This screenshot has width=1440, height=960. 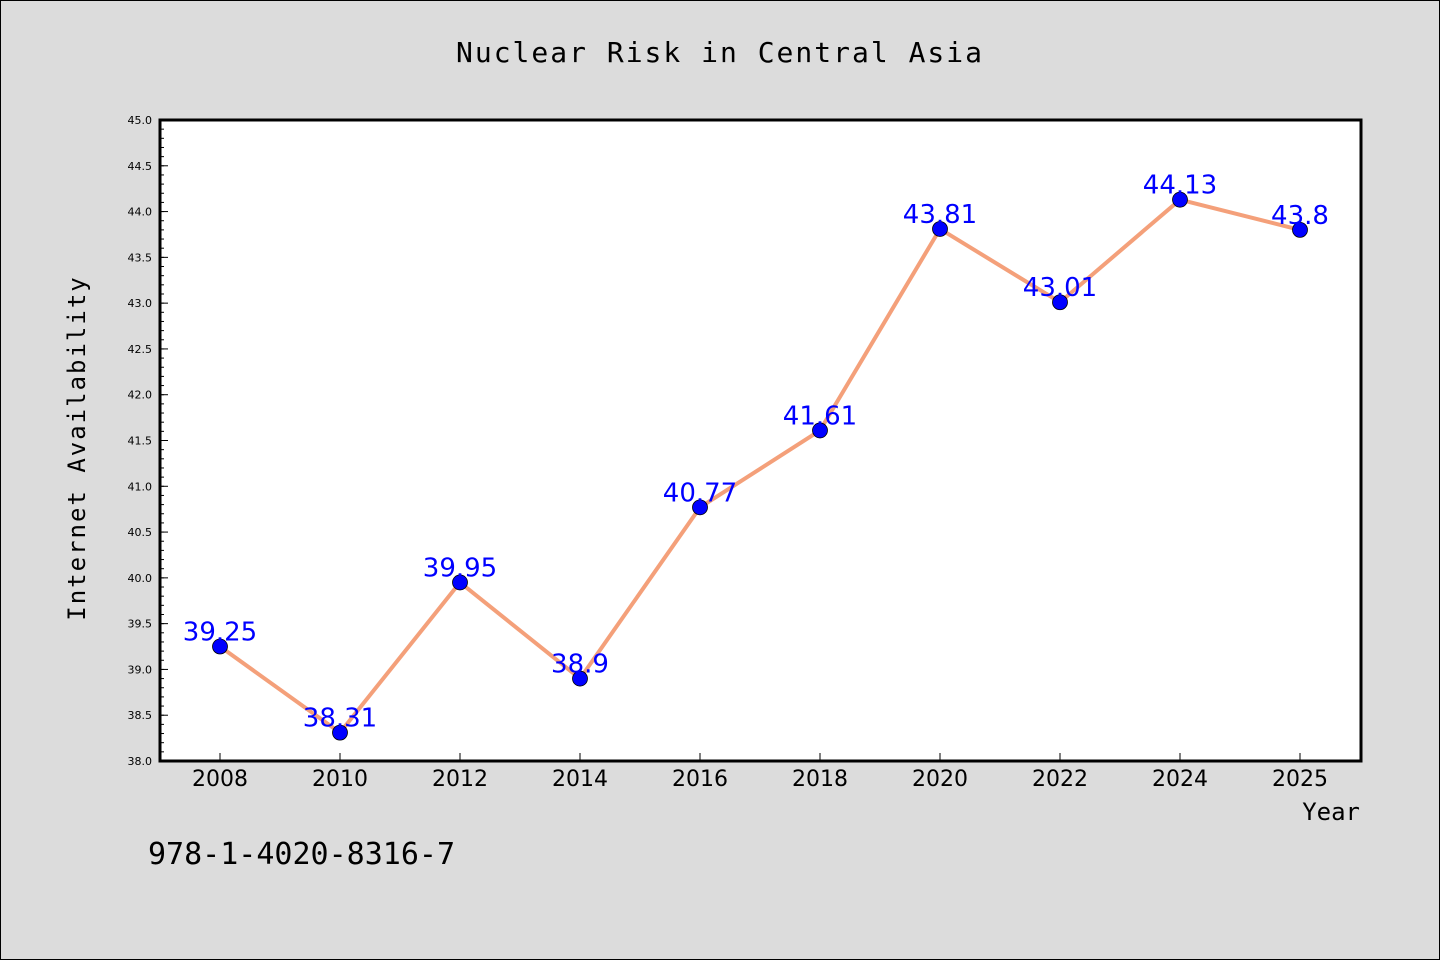 What do you see at coordinates (340, 779) in the screenshot?
I see `x-tick-label: 2010` at bounding box center [340, 779].